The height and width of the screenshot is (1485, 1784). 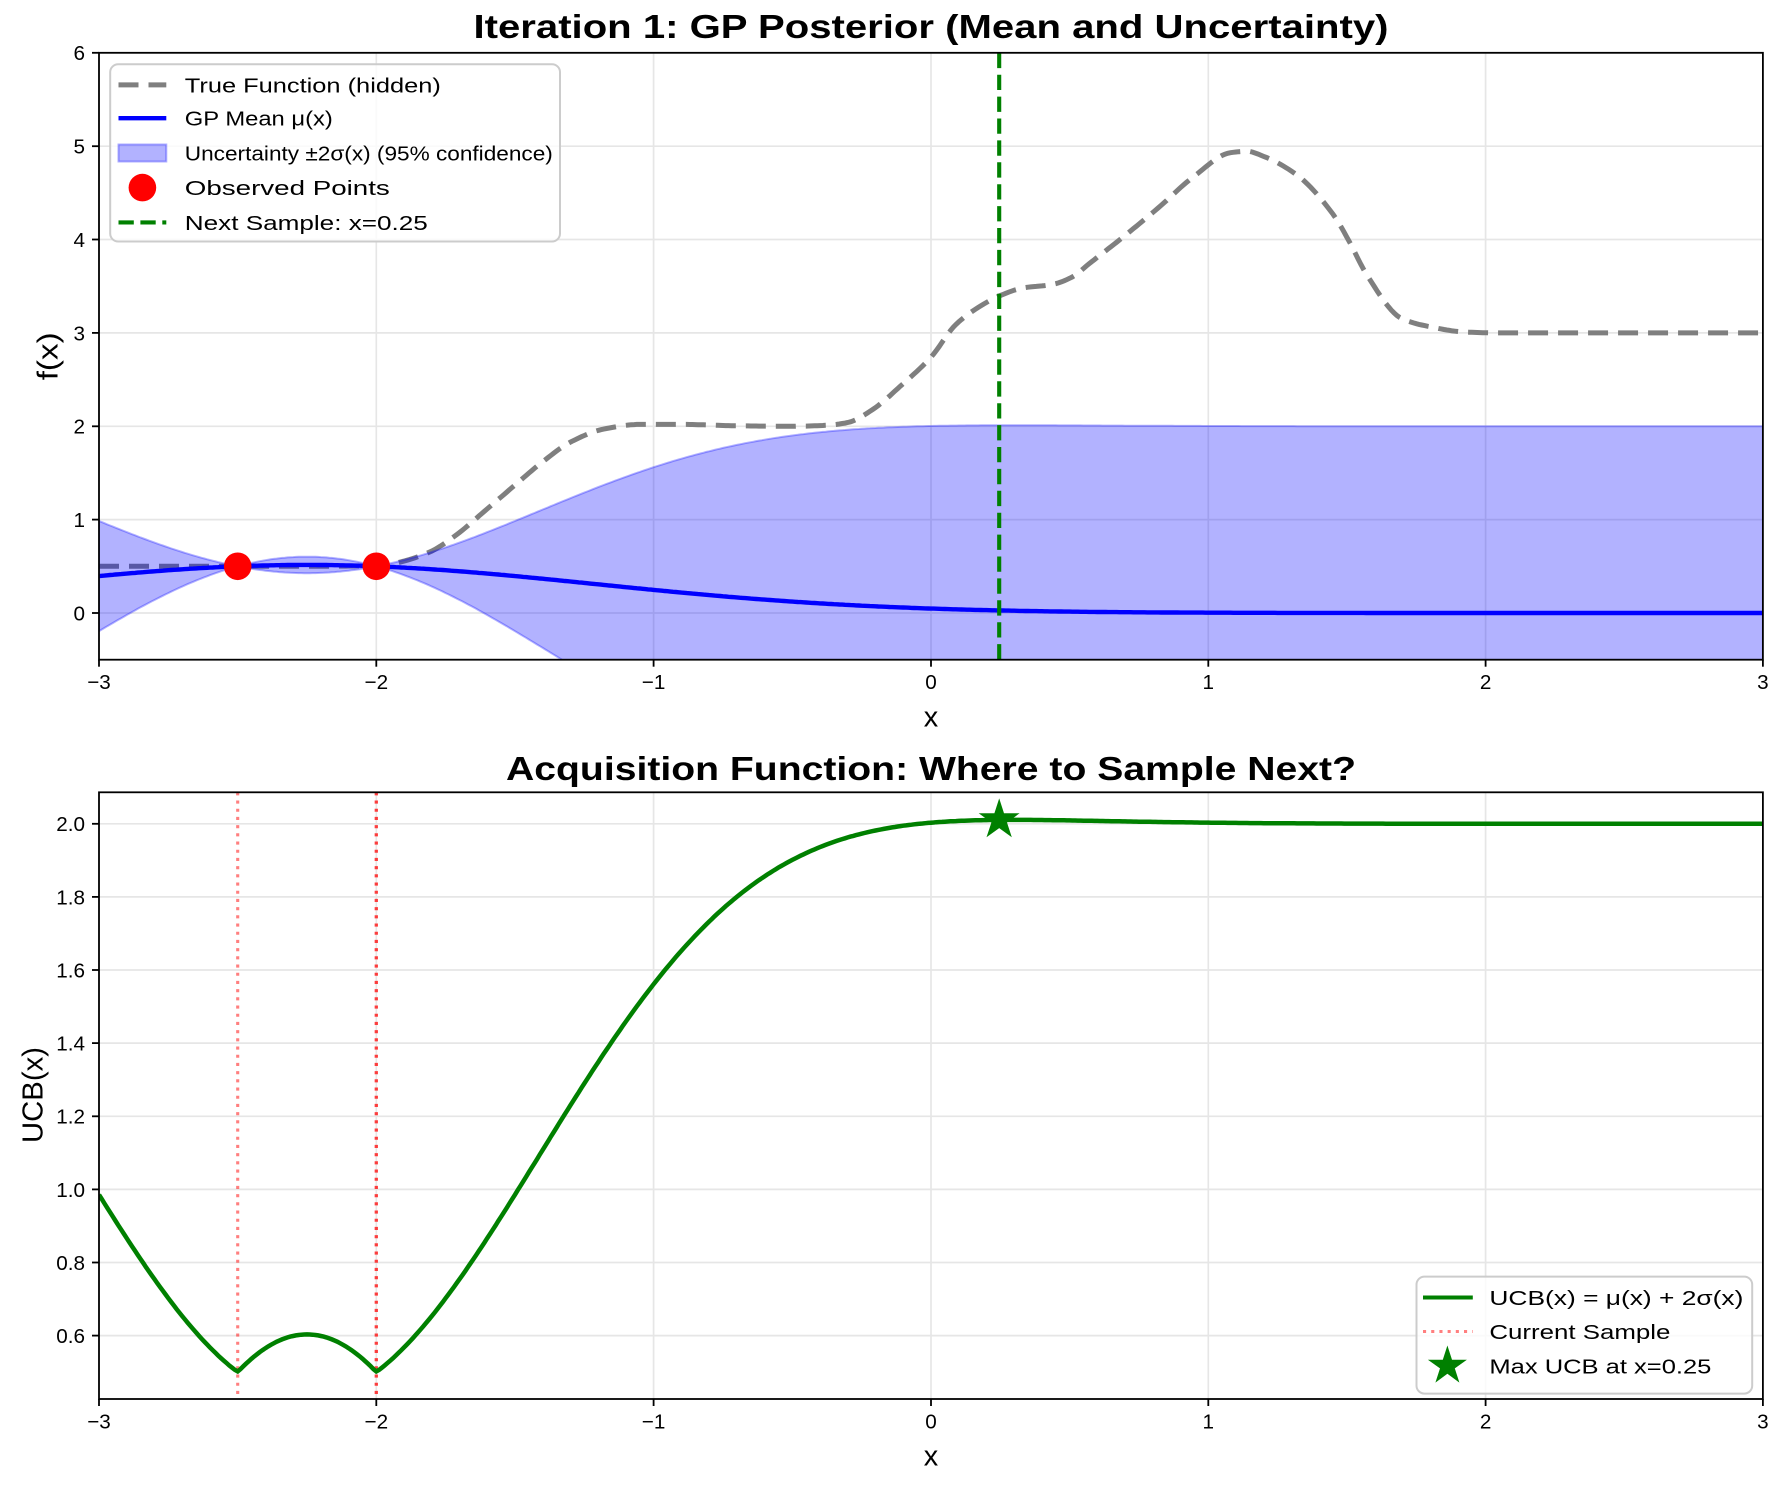 I want to click on svg-text: Max UCB at x=0.25, so click(x=1600, y=1366).